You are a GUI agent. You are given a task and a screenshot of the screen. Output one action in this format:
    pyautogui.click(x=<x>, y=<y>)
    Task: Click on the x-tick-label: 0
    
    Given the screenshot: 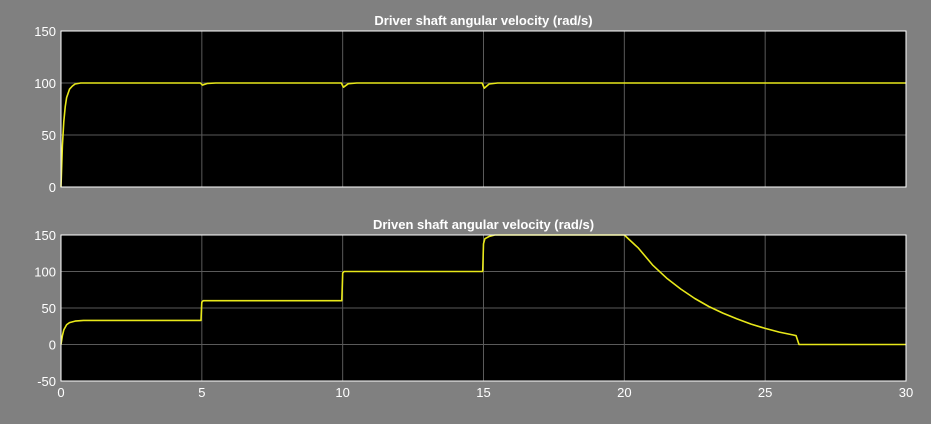 What is the action you would take?
    pyautogui.click(x=60, y=392)
    